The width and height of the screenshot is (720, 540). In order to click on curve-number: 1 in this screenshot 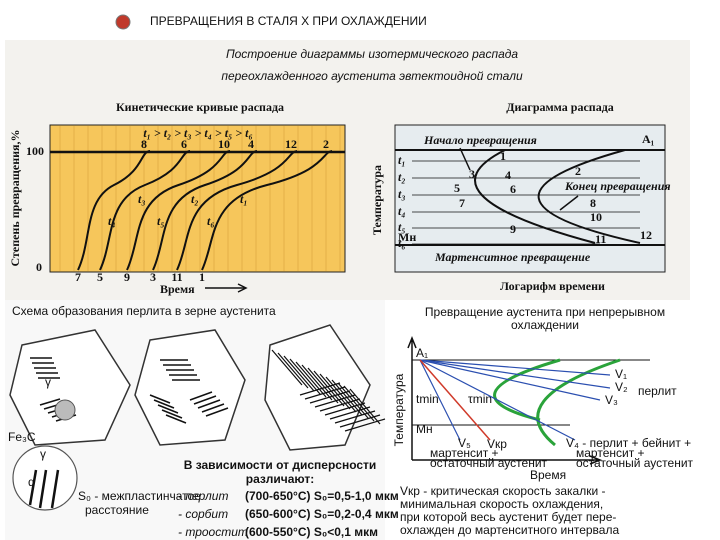, I will do `click(202, 277)`.